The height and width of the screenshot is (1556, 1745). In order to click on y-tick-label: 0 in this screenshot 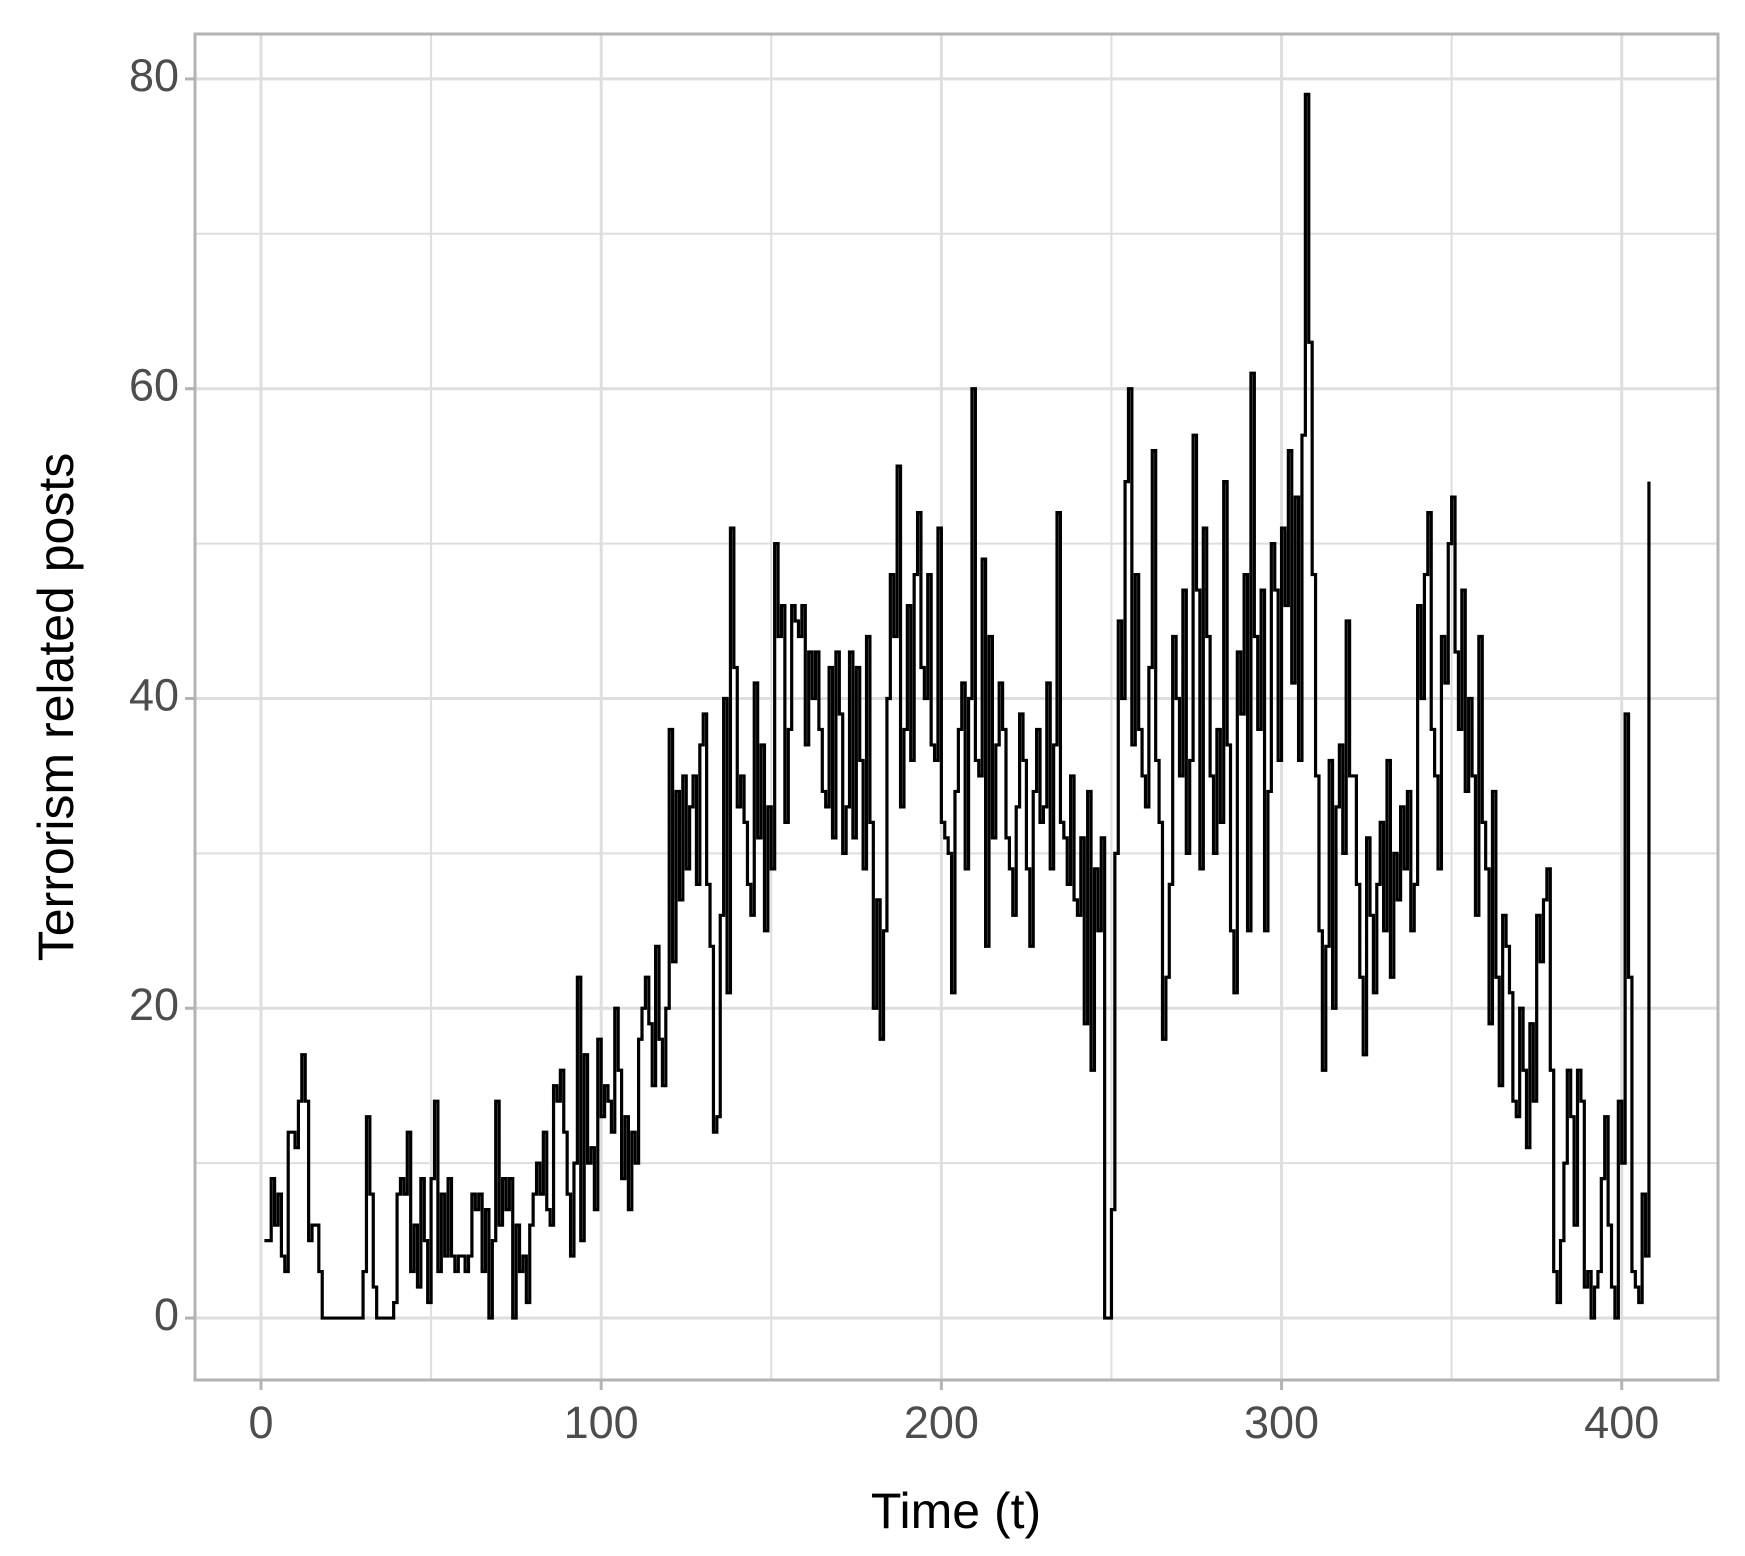, I will do `click(166, 1314)`.